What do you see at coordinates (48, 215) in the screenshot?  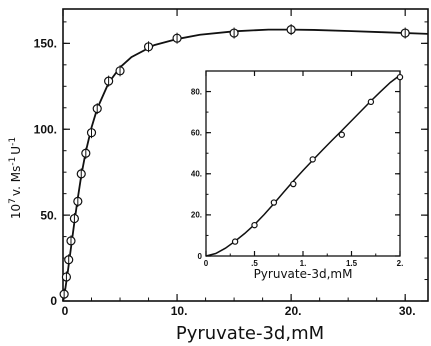 I see `y-tick-label: 50.` at bounding box center [48, 215].